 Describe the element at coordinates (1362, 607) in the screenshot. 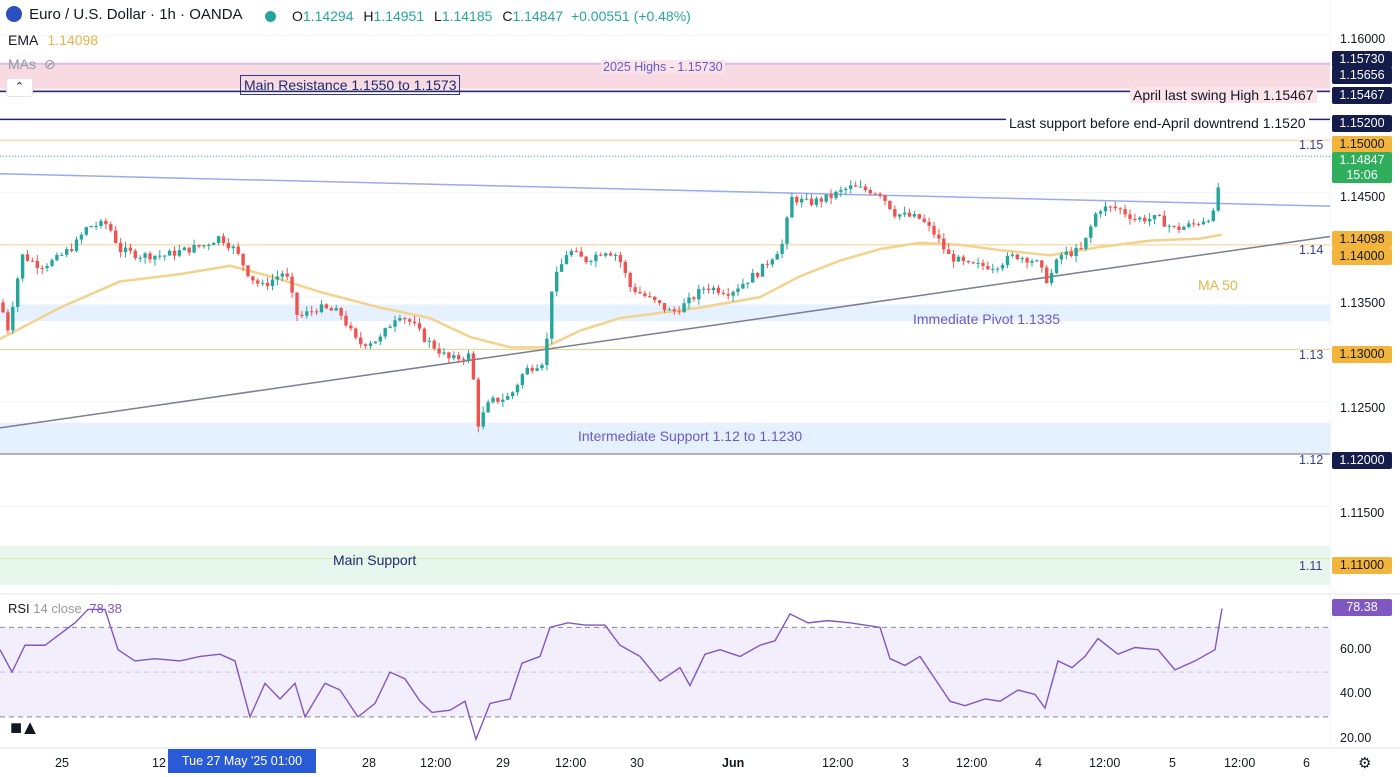

I see `rsi-price-tag: 78.38` at that location.